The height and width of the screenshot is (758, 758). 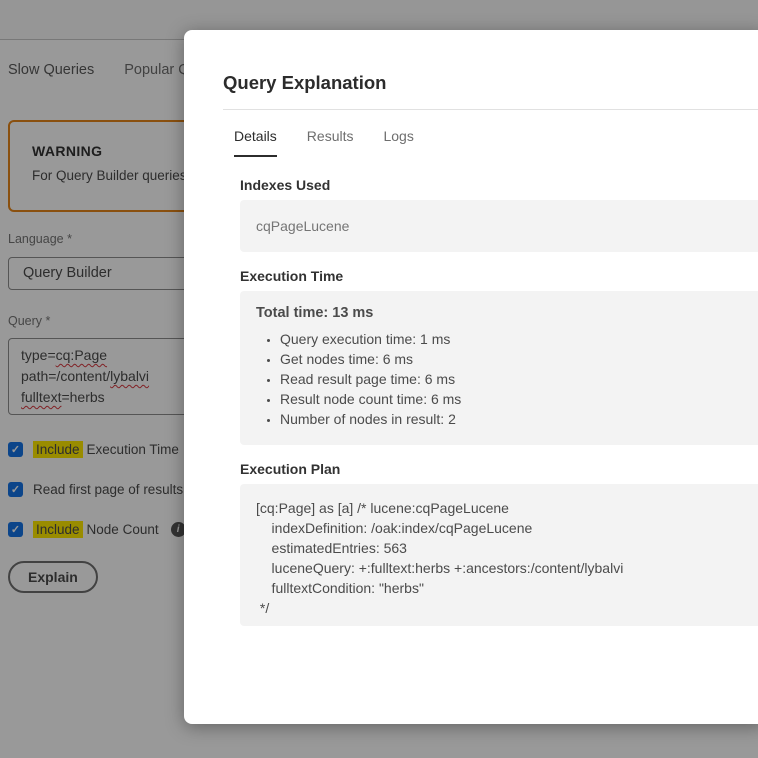 I want to click on time-item: Get nodes time: 6 ms, so click(x=515, y=359).